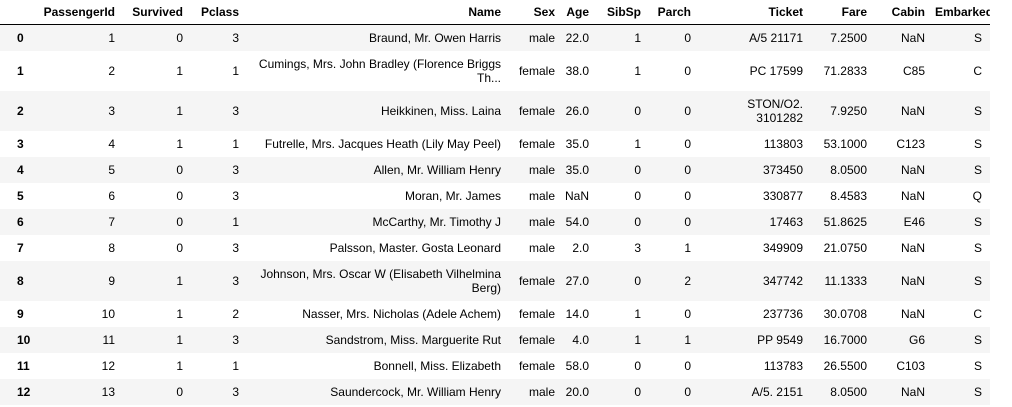 Image resolution: width=1012 pixels, height=407 pixels. What do you see at coordinates (577, 37) in the screenshot?
I see `cell-age: 22.0` at bounding box center [577, 37].